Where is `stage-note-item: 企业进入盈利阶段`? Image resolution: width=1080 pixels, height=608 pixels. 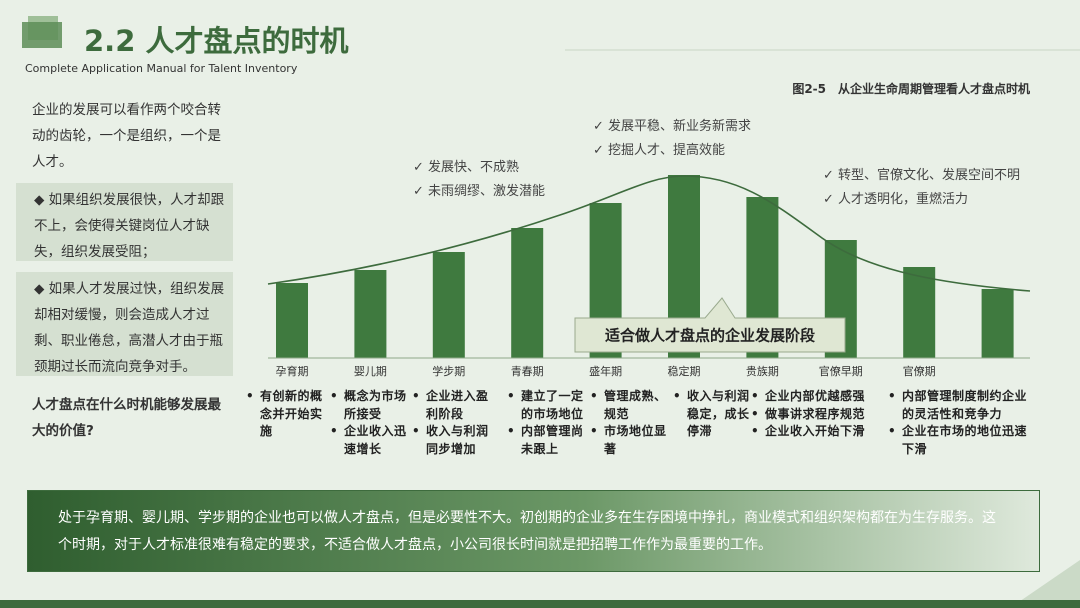
stage-note-item: 企业进入盈利阶段 is located at coordinates (456, 405).